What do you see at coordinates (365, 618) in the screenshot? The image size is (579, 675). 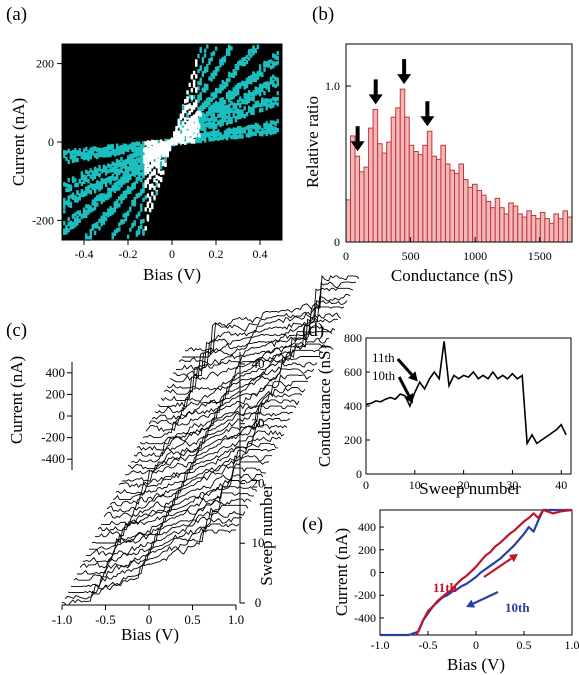 I see `y-tick-label: -400` at bounding box center [365, 618].